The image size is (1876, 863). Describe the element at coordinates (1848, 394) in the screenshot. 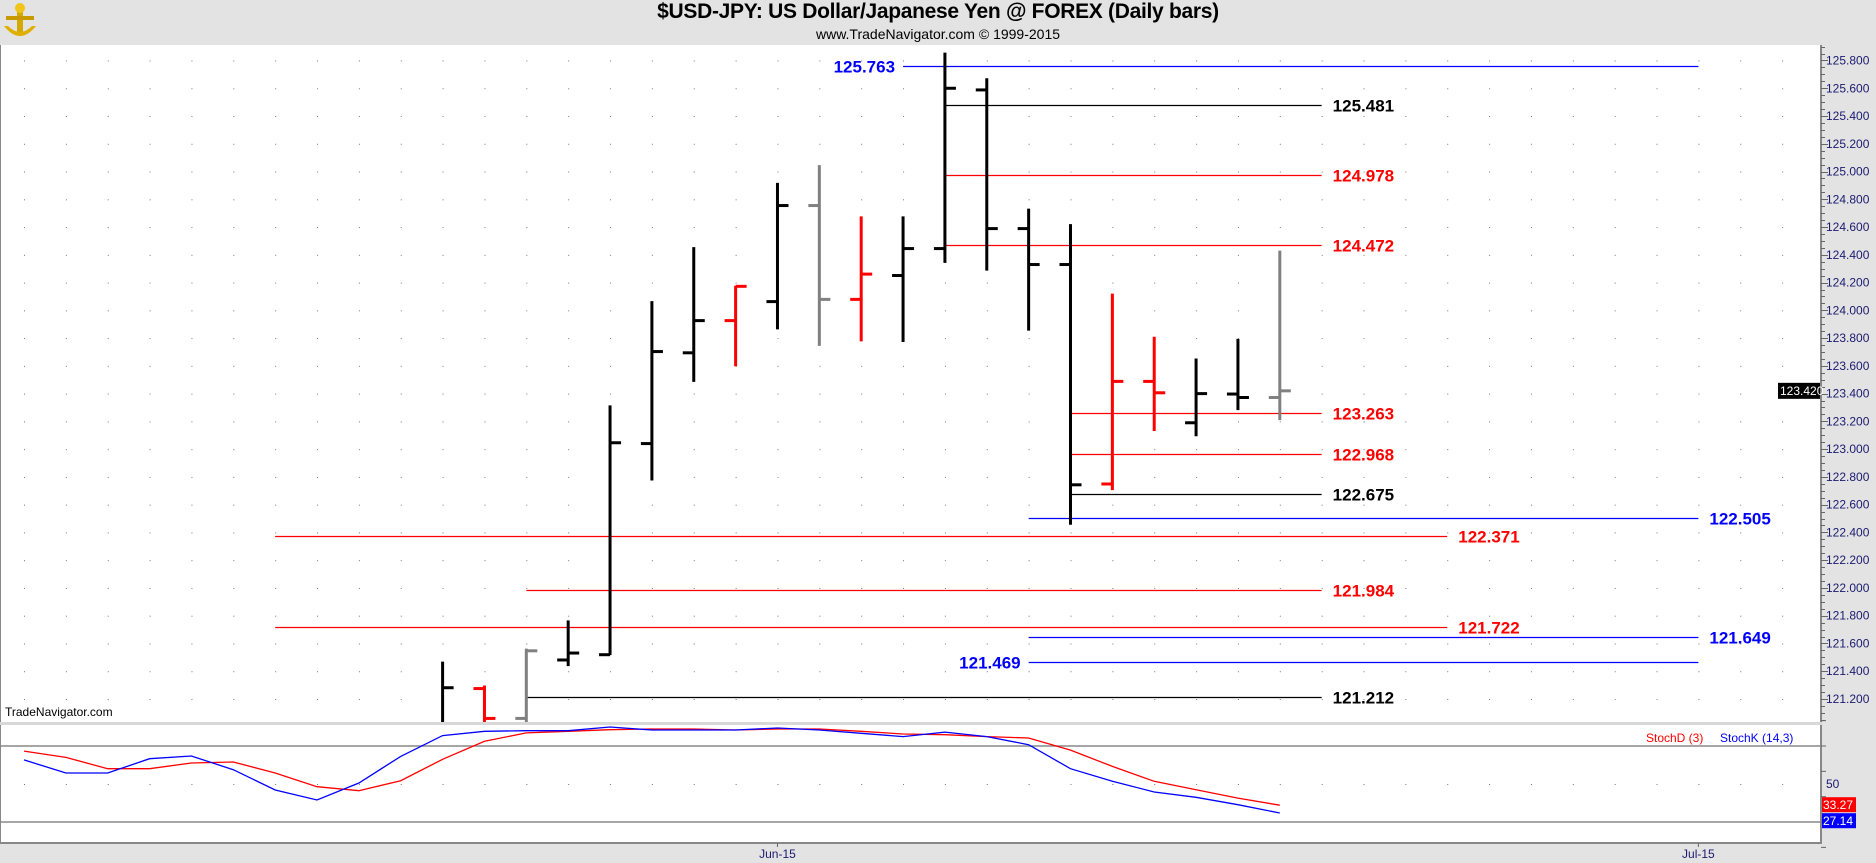

I see `price-tick-label: 123.400` at that location.